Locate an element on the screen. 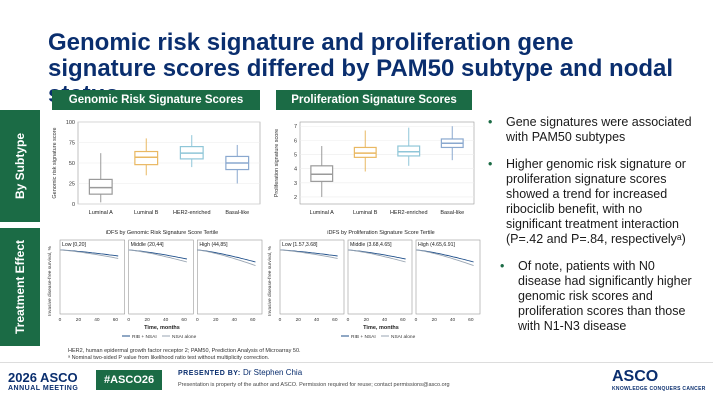  asco-logo: ASCO KNOWLEDGE CONQUERS CANCER is located at coordinates (659, 380).